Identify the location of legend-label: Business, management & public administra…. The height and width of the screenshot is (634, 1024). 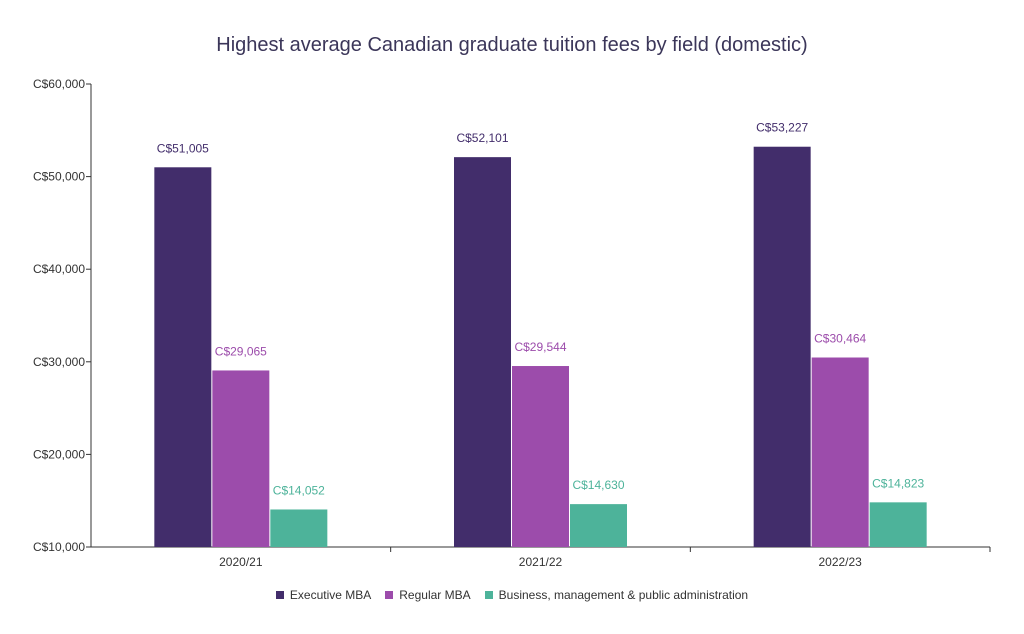
(623, 595).